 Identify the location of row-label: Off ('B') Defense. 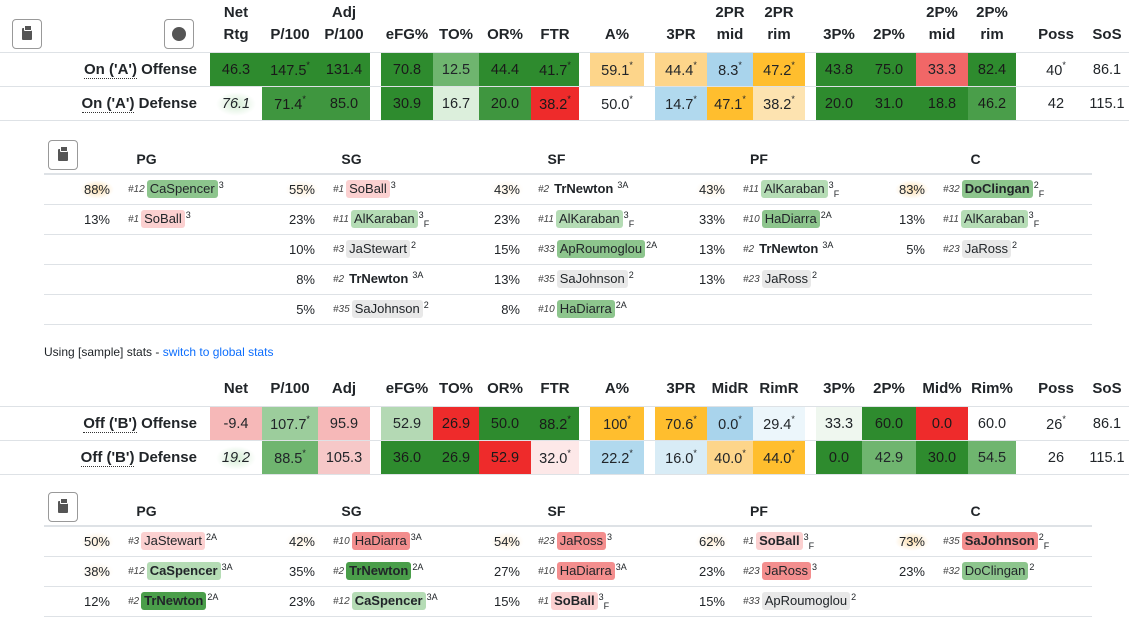
(105, 457).